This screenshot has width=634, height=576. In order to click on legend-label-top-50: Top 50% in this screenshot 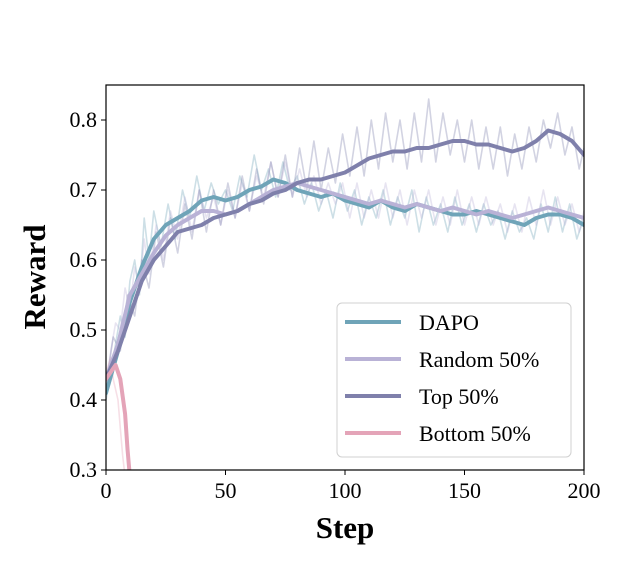, I will do `click(459, 396)`.